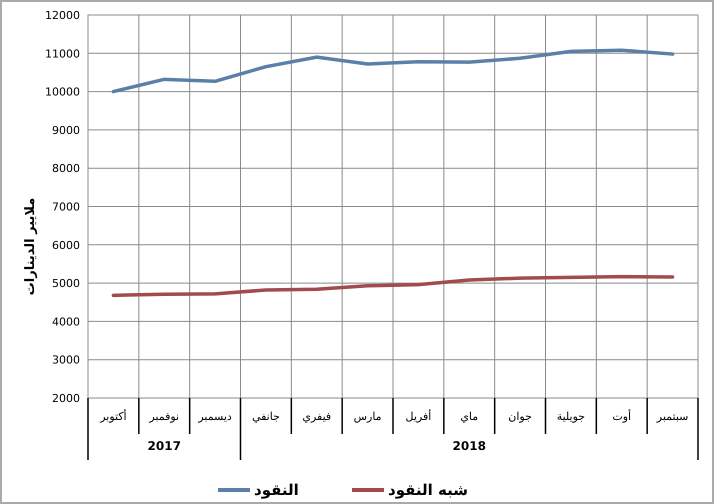 The width and height of the screenshot is (714, 504). Describe the element at coordinates (30, 247) in the screenshot. I see `ylabel: ملايير الدينارات` at that location.